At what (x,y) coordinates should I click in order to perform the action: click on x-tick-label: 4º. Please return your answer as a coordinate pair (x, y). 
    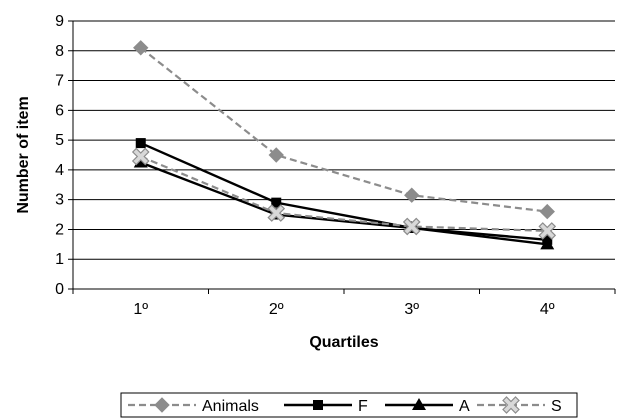
    Looking at the image, I should click on (547, 309).